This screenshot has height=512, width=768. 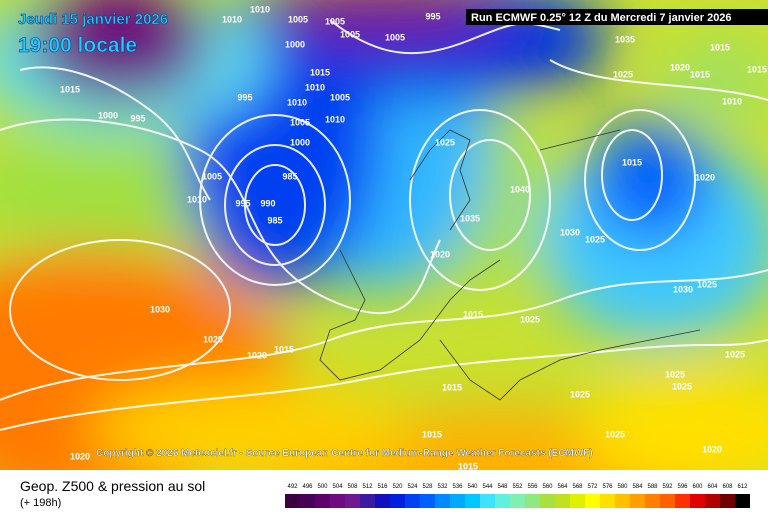 What do you see at coordinates (697, 487) in the screenshot?
I see `scale-label: 600` at bounding box center [697, 487].